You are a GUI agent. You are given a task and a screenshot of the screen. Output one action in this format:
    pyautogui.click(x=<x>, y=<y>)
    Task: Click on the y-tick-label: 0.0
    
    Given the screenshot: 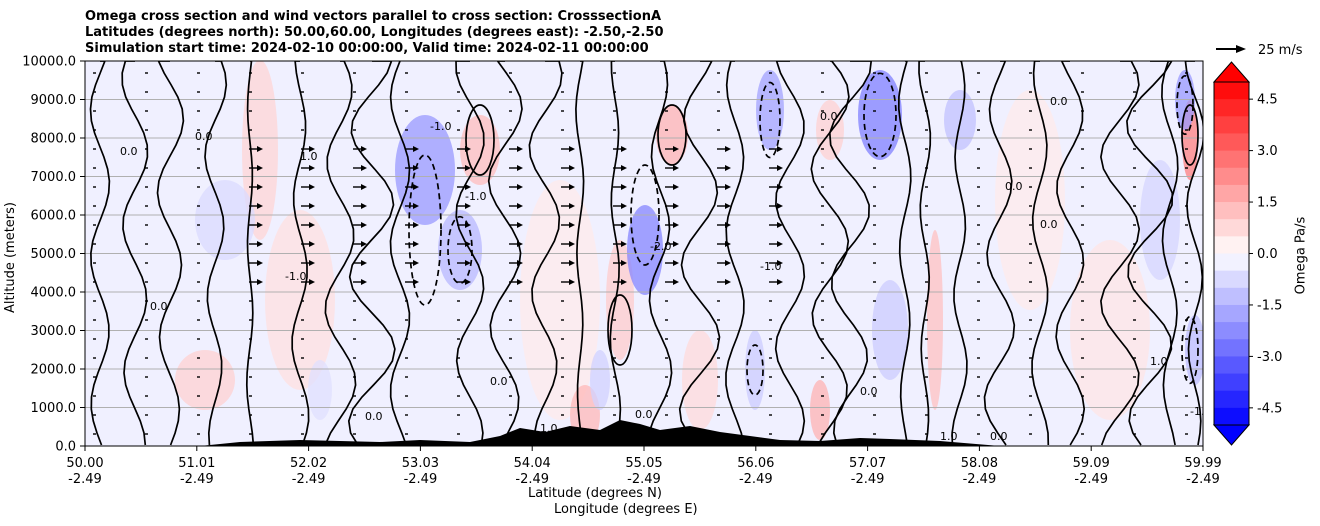 What is the action you would take?
    pyautogui.click(x=65, y=447)
    